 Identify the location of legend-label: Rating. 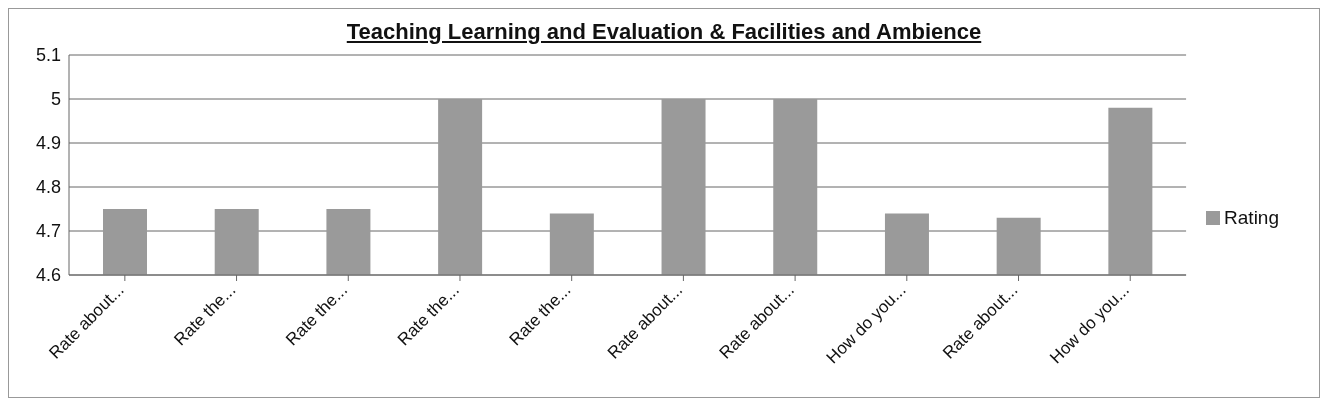
(1251, 217).